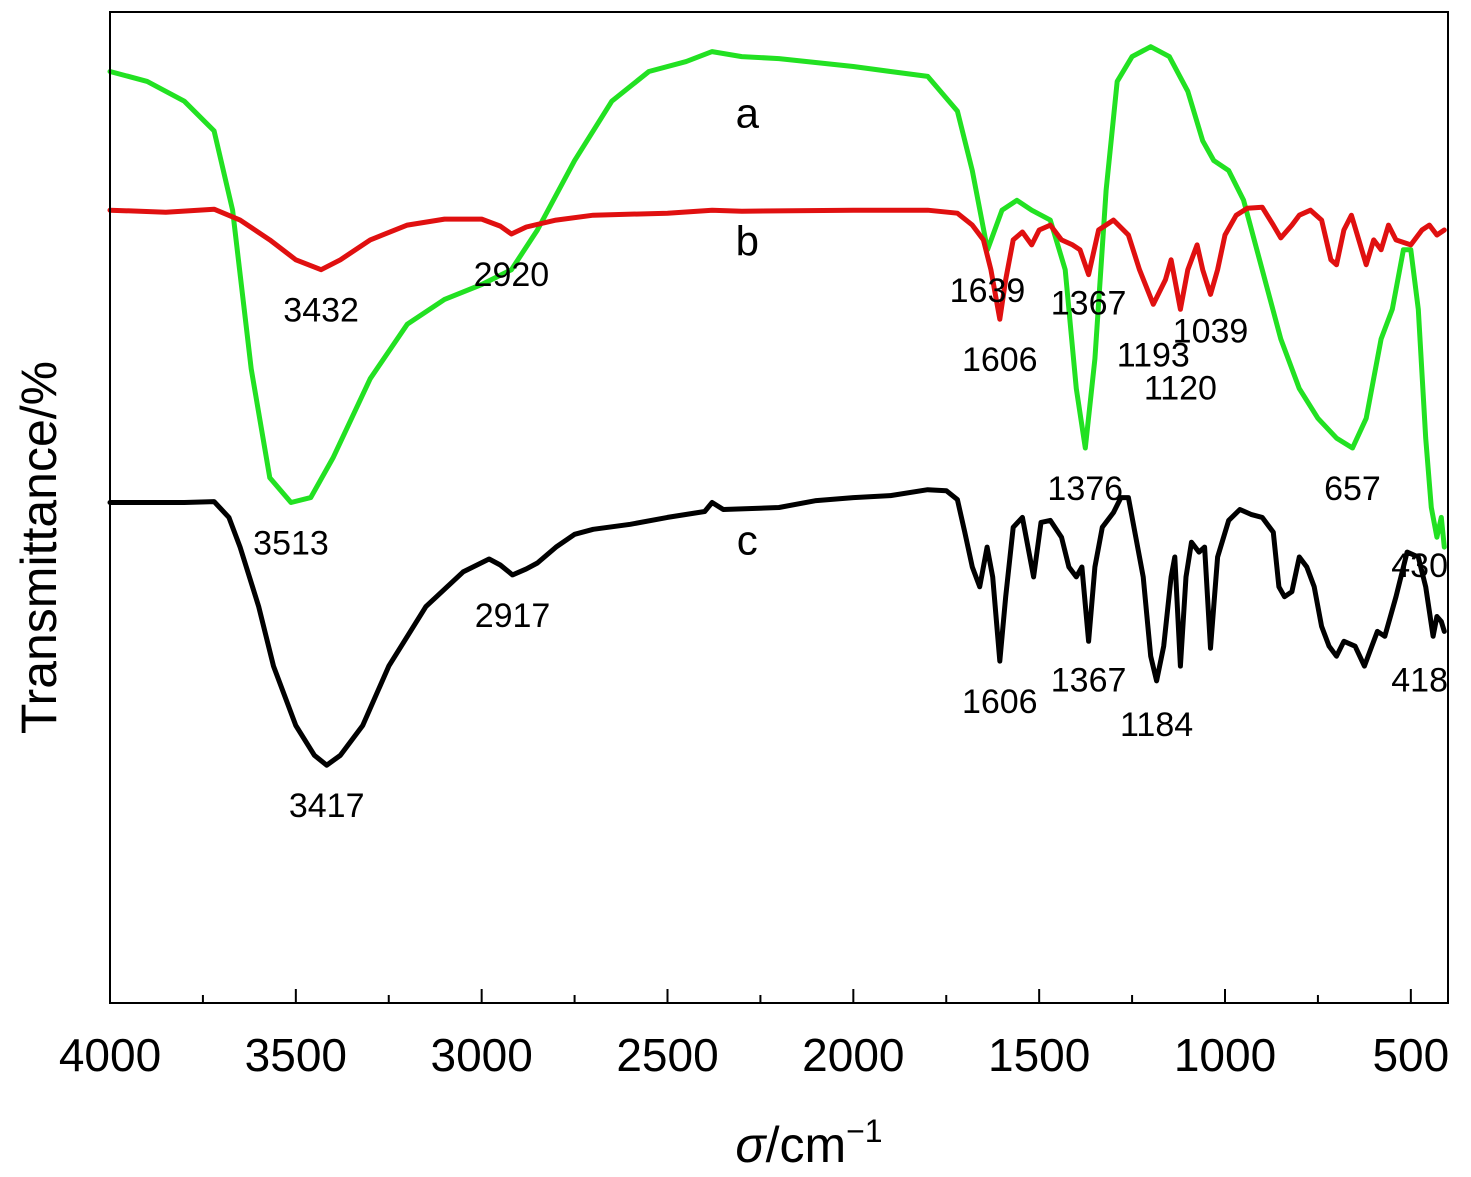  Describe the element at coordinates (1180, 388) in the screenshot. I see `peak-label-b: 1120` at that location.